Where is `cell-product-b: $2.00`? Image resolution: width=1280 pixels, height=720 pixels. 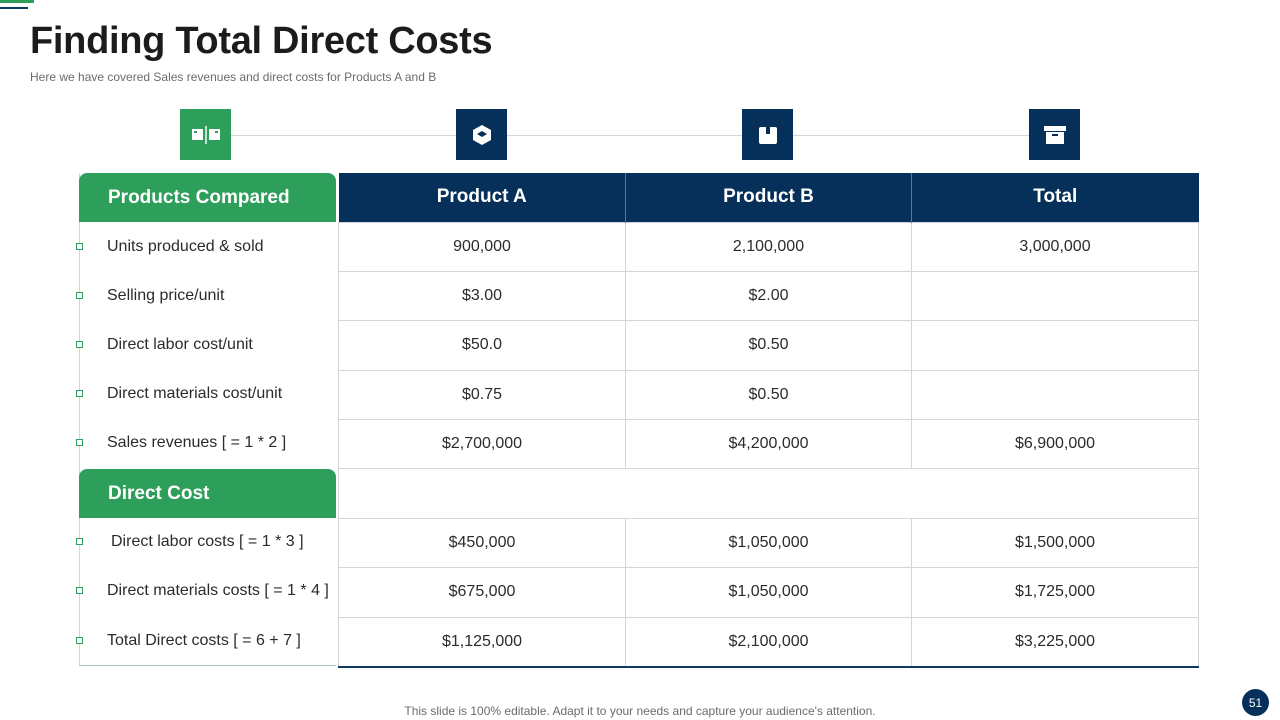 cell-product-b: $2.00 is located at coordinates (768, 296).